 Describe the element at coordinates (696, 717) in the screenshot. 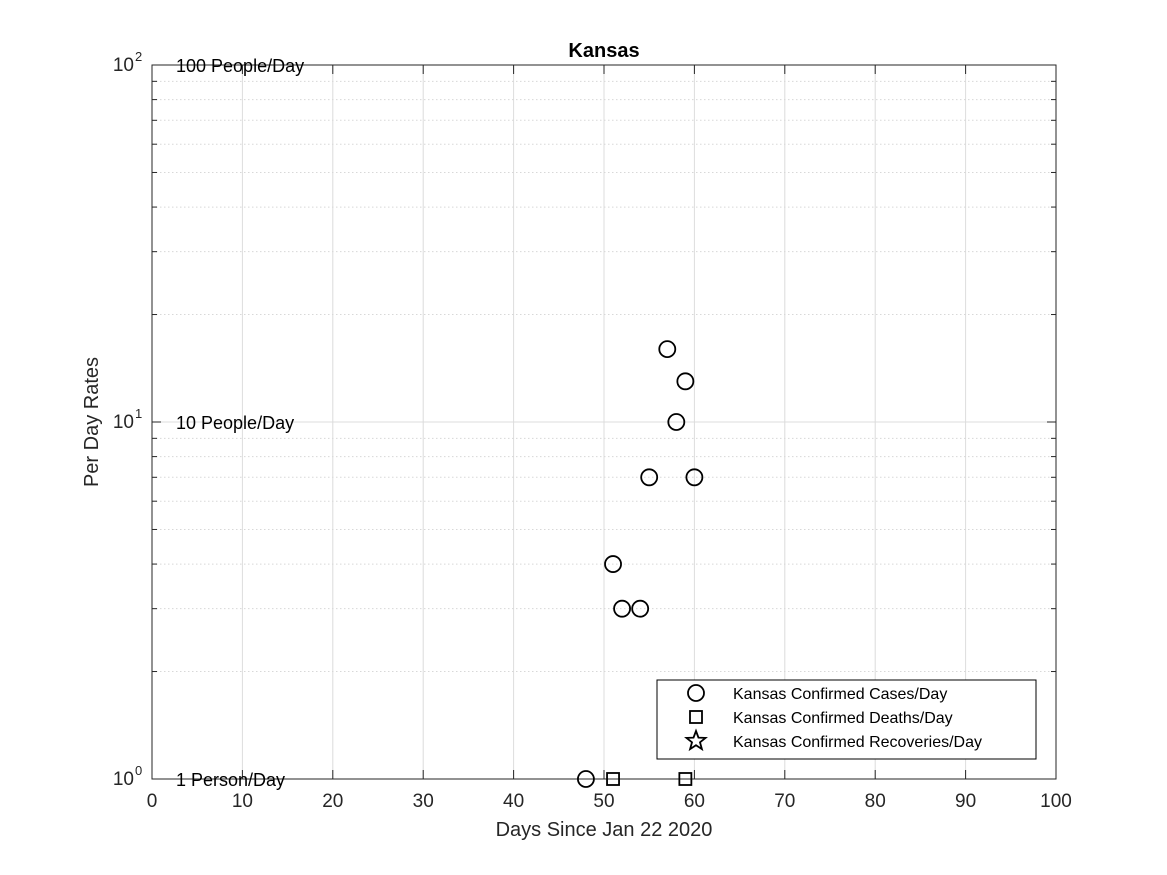

I see `legend-marker-square` at that location.